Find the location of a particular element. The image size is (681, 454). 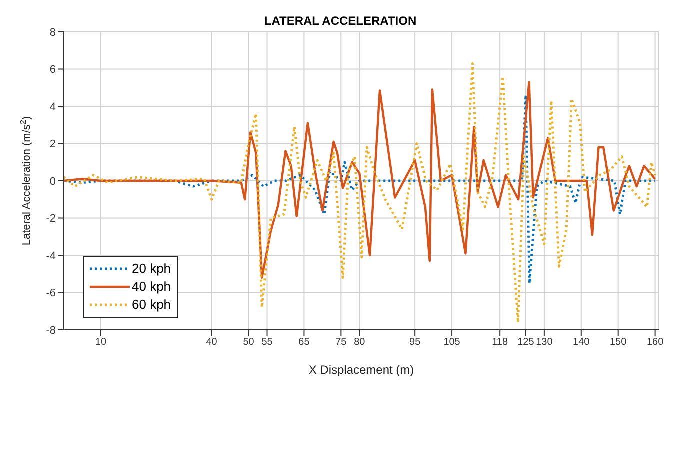

y-tick-label: 8 is located at coordinates (53, 32).